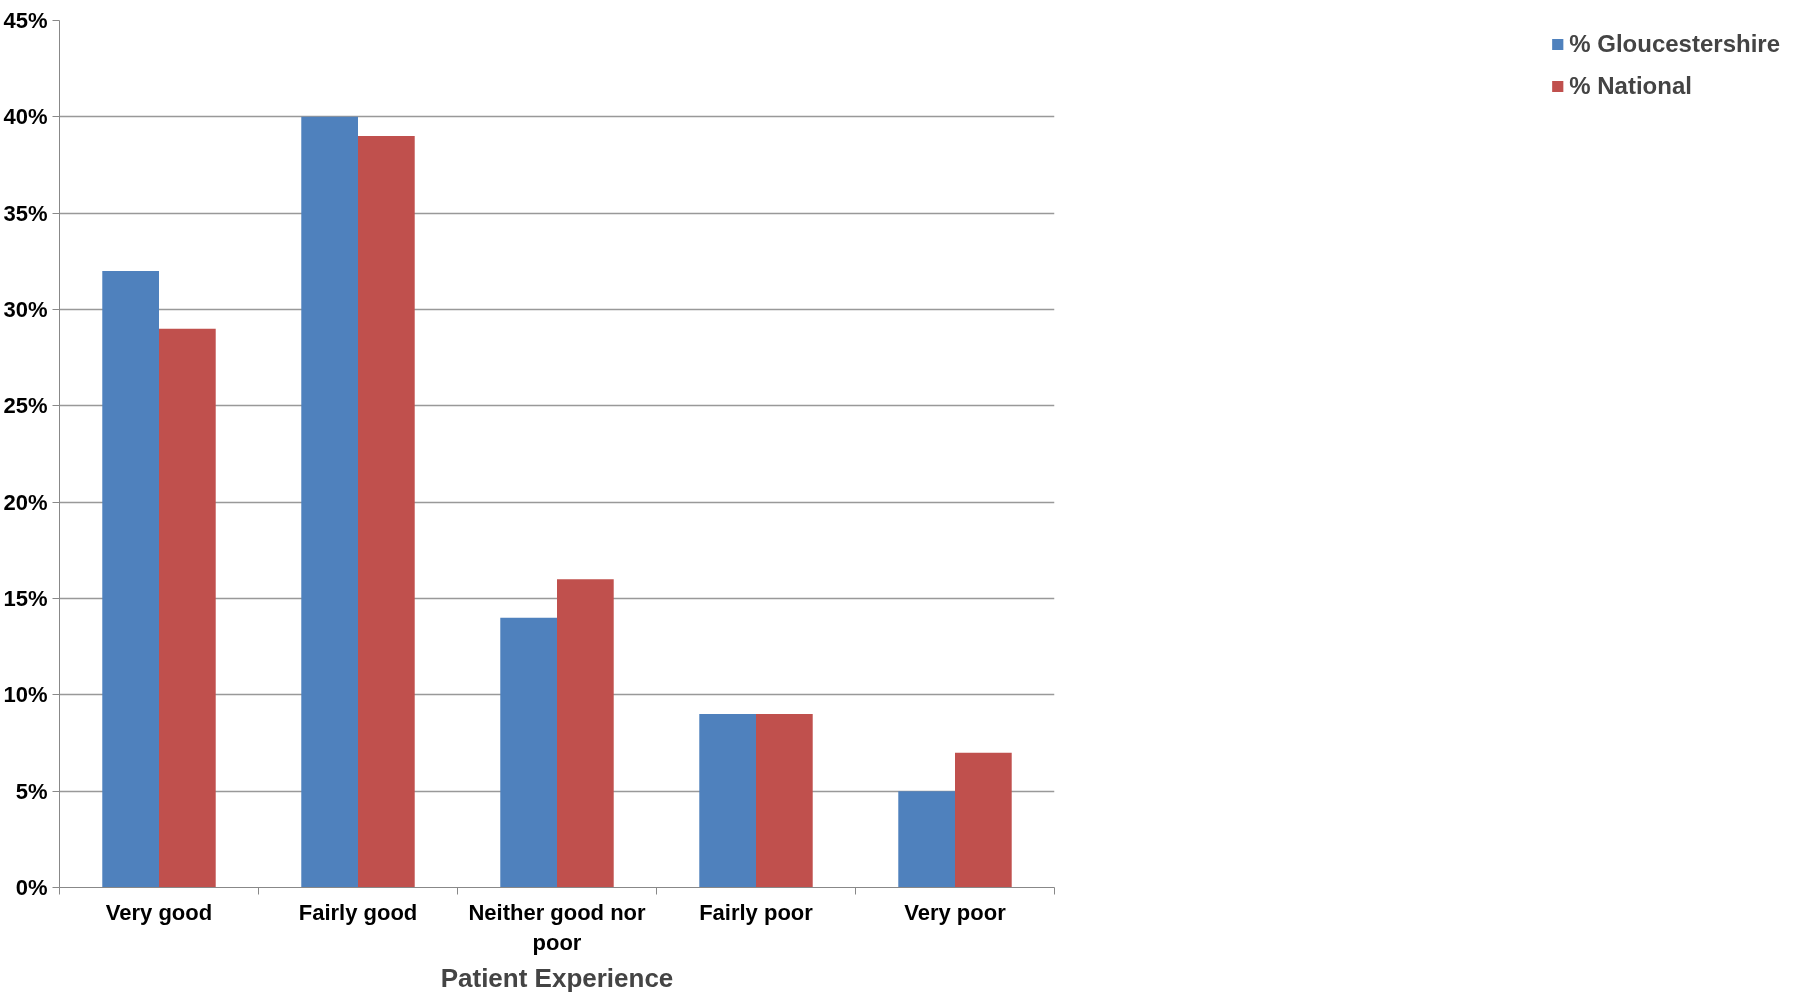  I want to click on x-tick-label: Very poor, so click(955, 912).